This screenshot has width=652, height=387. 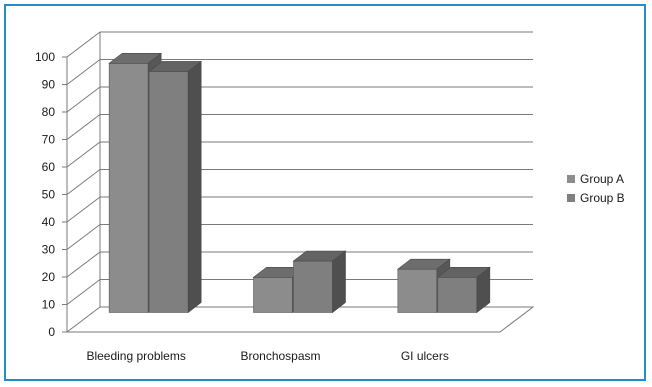 I want to click on bar-bleeding-problems-group-b, so click(x=175, y=187).